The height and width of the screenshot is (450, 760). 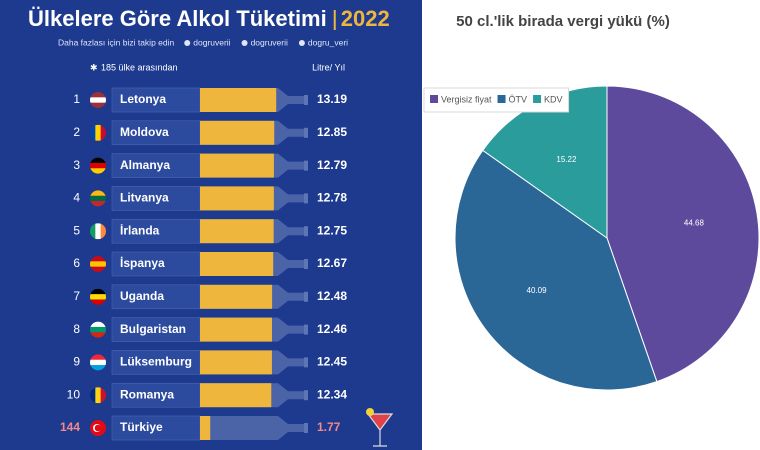 I want to click on category-label: Lüksemburg, so click(x=156, y=362).